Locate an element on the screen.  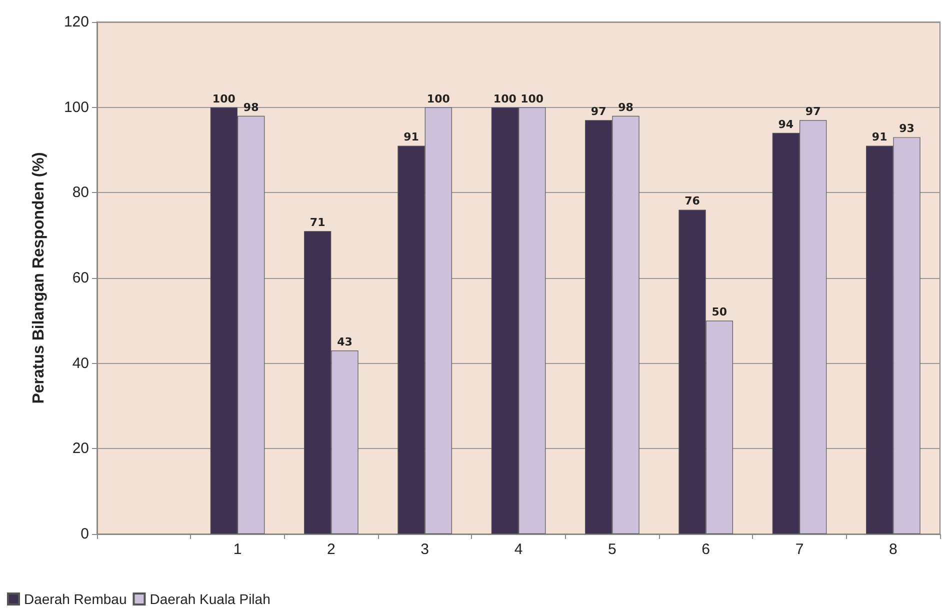
legend-label: Daerah Kuala Pilah is located at coordinates (210, 599).